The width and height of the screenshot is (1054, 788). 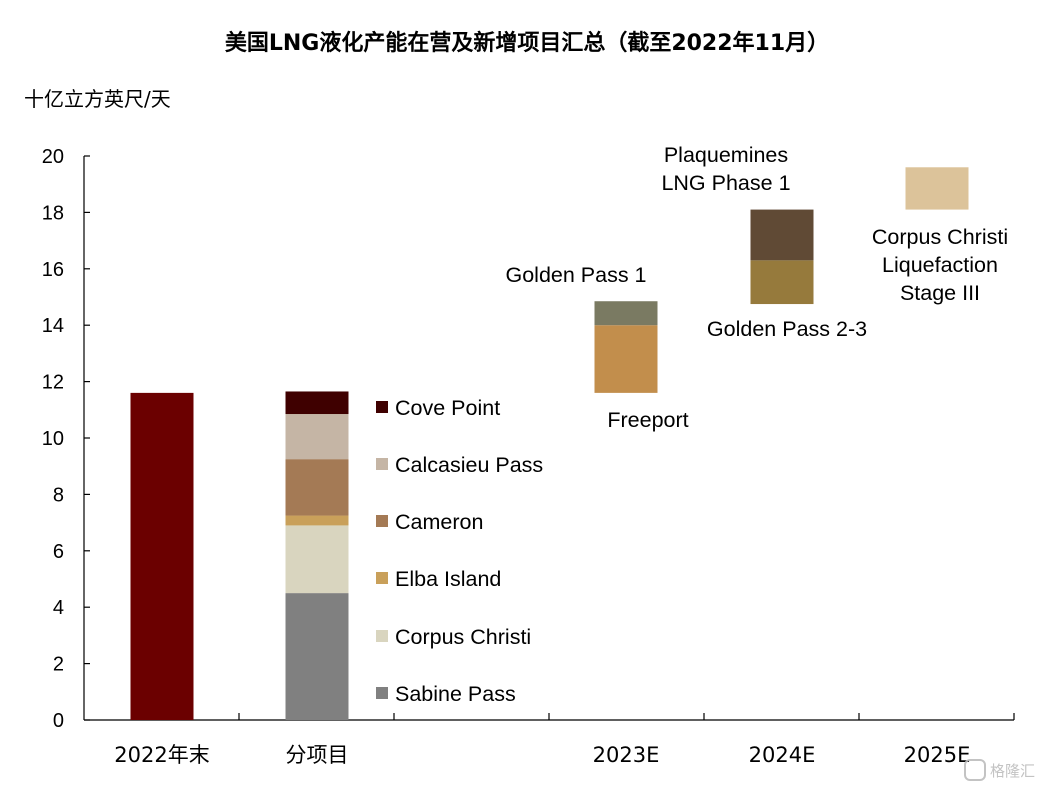 What do you see at coordinates (97, 99) in the screenshot?
I see `y-axis-unit-label: 十亿立方英尺/天` at bounding box center [97, 99].